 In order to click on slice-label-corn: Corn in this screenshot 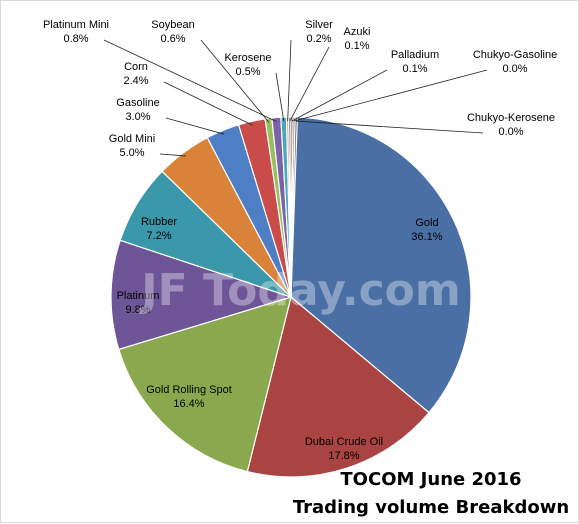, I will do `click(136, 67)`.